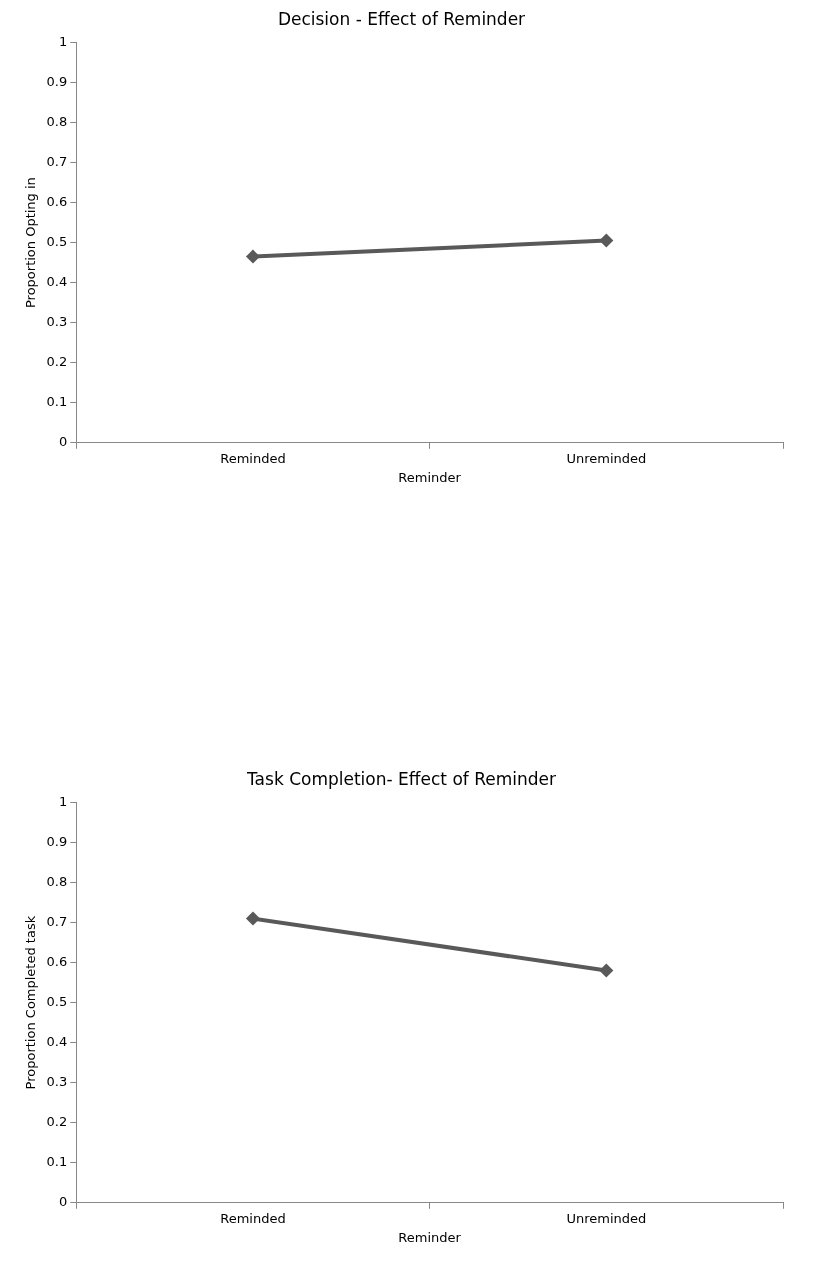  Describe the element at coordinates (31, 1002) in the screenshot. I see `y-axis-title: Proportion Completed task` at that location.